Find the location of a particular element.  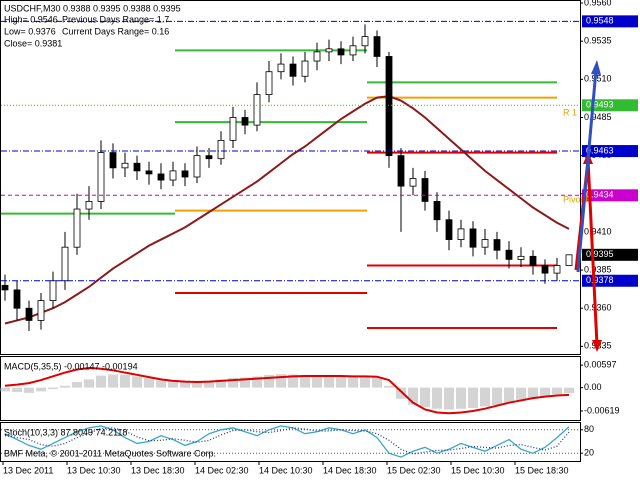

blue-arrow is located at coordinates (587, 171).